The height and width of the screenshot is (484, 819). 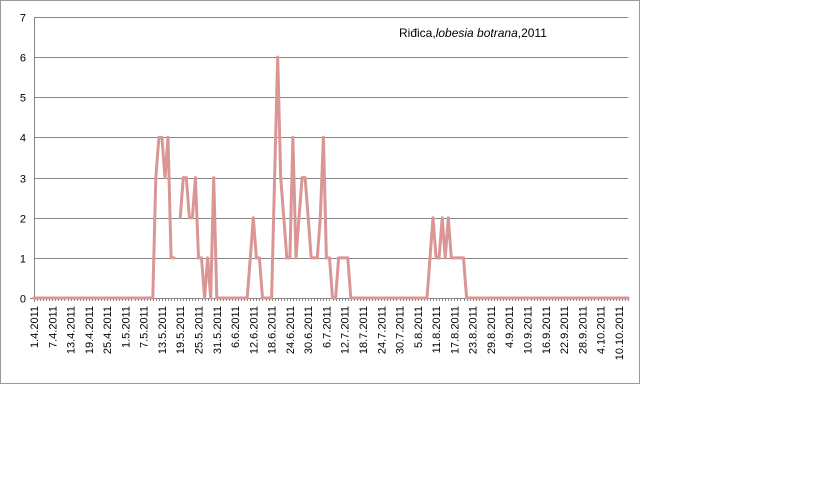 I want to click on x-tick-label: 17.8.2011, so click(x=455, y=330).